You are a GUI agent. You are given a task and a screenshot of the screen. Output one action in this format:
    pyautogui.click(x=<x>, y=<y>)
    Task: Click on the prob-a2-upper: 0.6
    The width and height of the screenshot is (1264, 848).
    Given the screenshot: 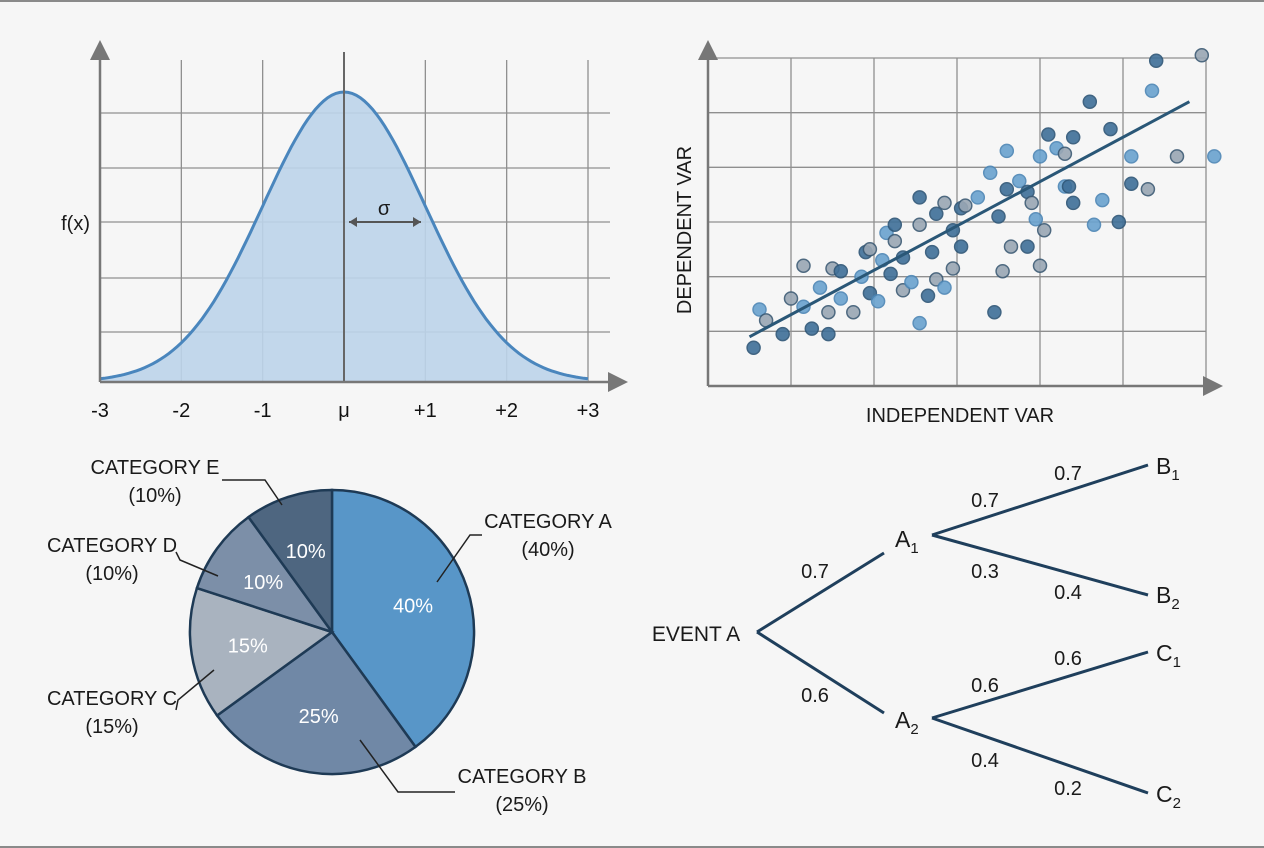 What is the action you would take?
    pyautogui.click(x=985, y=686)
    